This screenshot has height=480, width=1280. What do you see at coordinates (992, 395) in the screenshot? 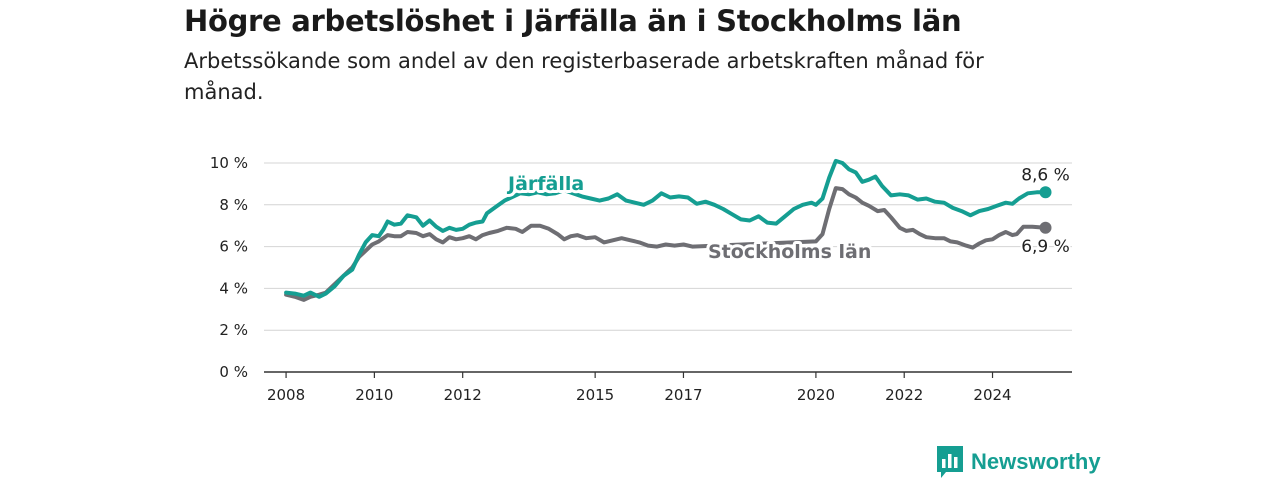
I see `x-tick-label: 2024` at bounding box center [992, 395].